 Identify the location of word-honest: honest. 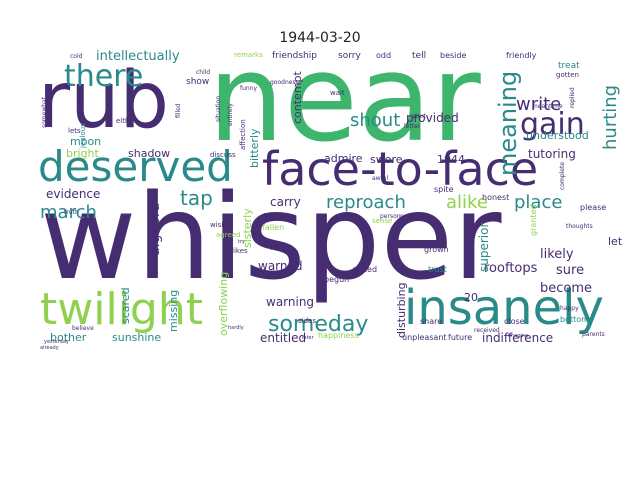
(496, 197).